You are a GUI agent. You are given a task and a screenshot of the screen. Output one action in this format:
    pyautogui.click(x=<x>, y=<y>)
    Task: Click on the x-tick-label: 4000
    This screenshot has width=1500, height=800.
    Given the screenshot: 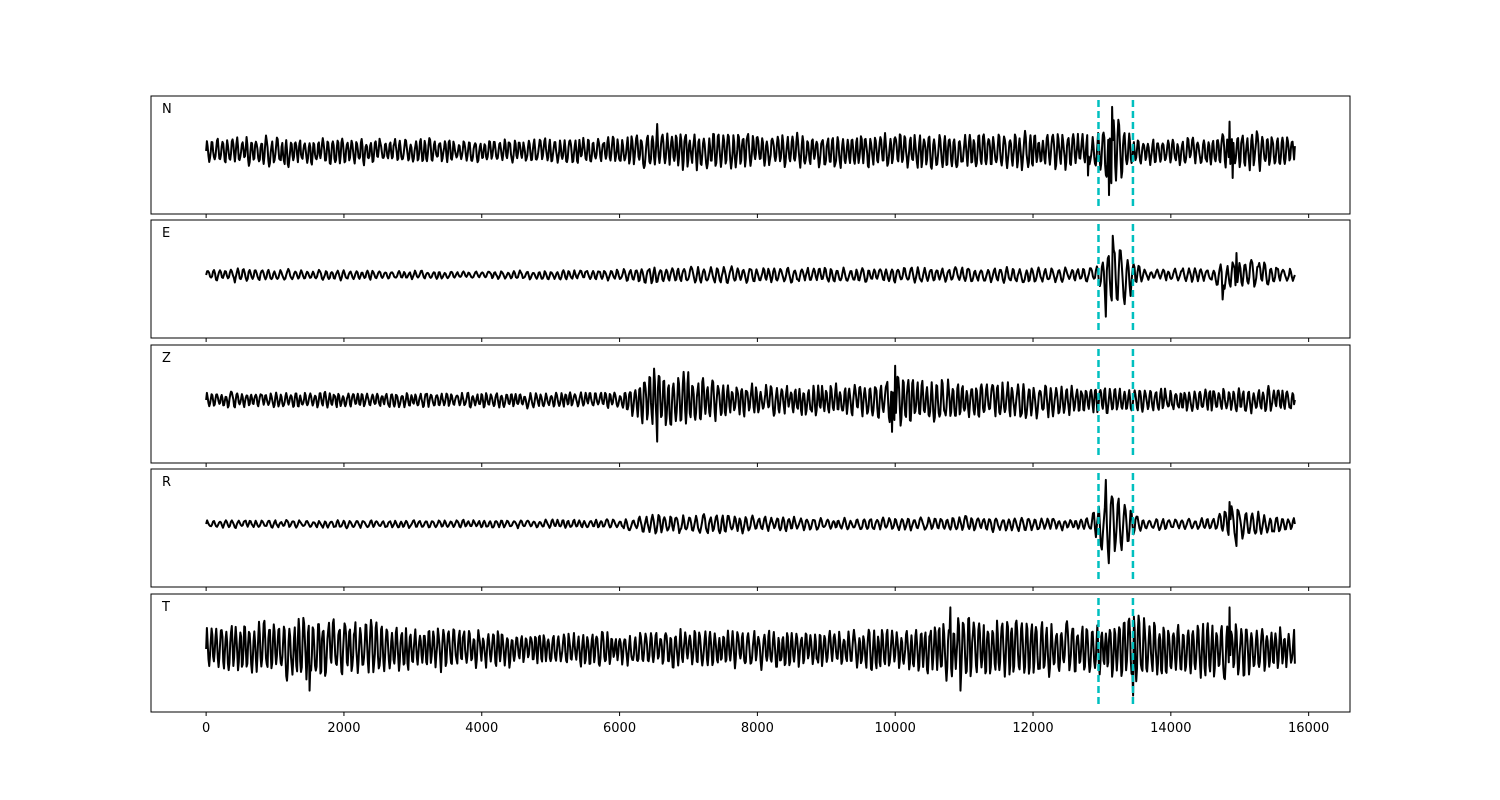 What is the action you would take?
    pyautogui.click(x=481, y=728)
    